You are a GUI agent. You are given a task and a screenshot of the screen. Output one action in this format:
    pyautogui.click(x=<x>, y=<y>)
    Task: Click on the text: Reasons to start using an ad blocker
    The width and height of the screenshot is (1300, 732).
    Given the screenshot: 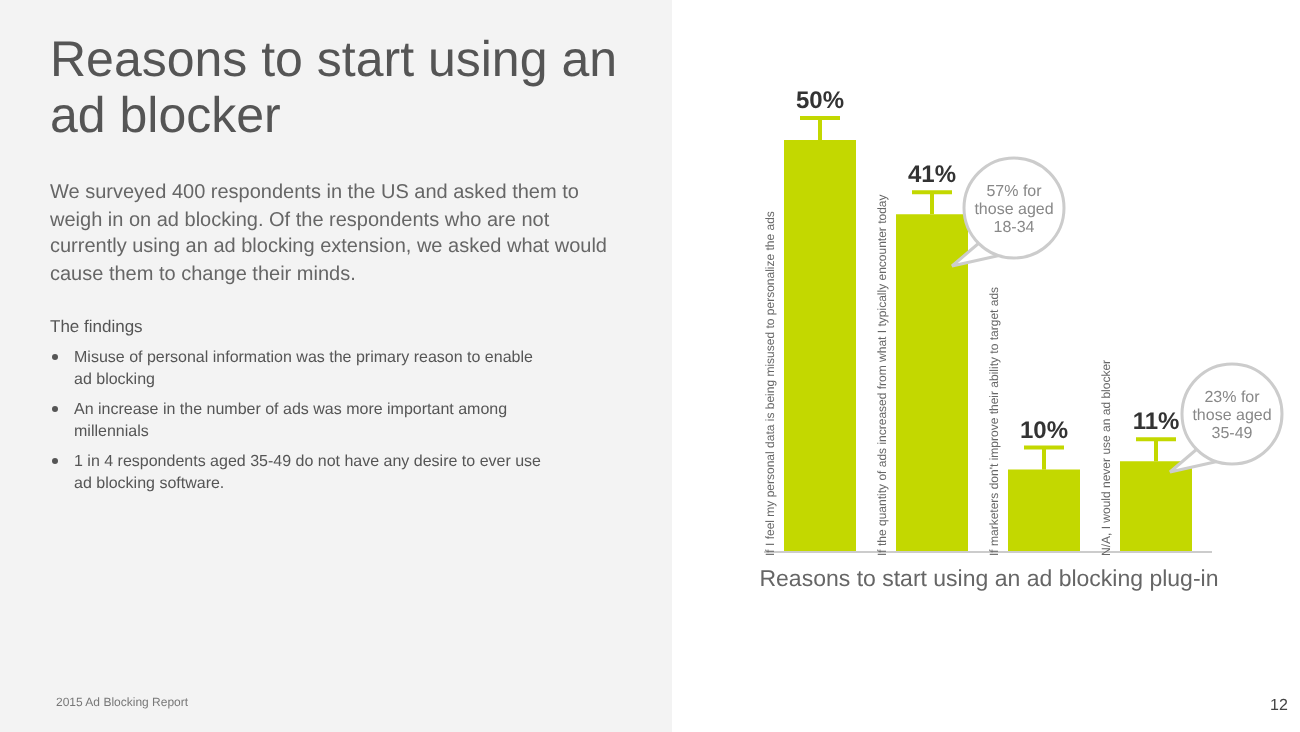 What is the action you would take?
    pyautogui.click(x=334, y=88)
    